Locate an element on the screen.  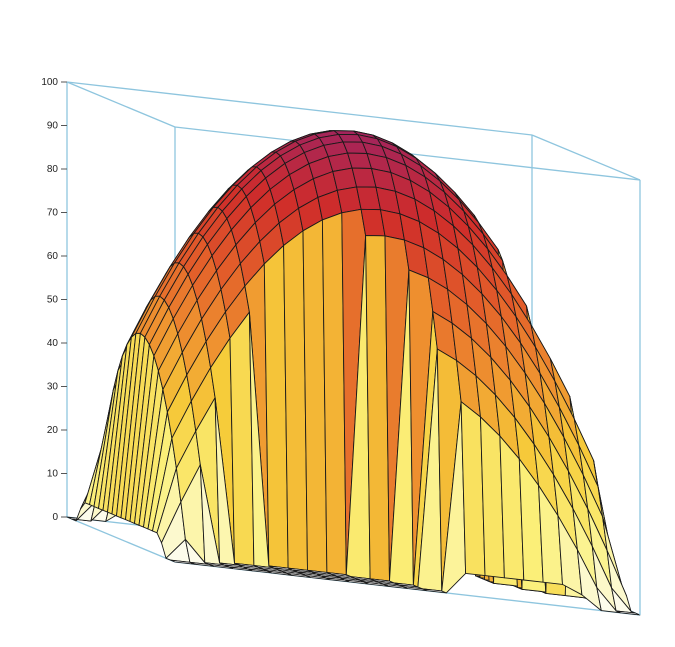
z-tick-label: 50 is located at coordinates (53, 300).